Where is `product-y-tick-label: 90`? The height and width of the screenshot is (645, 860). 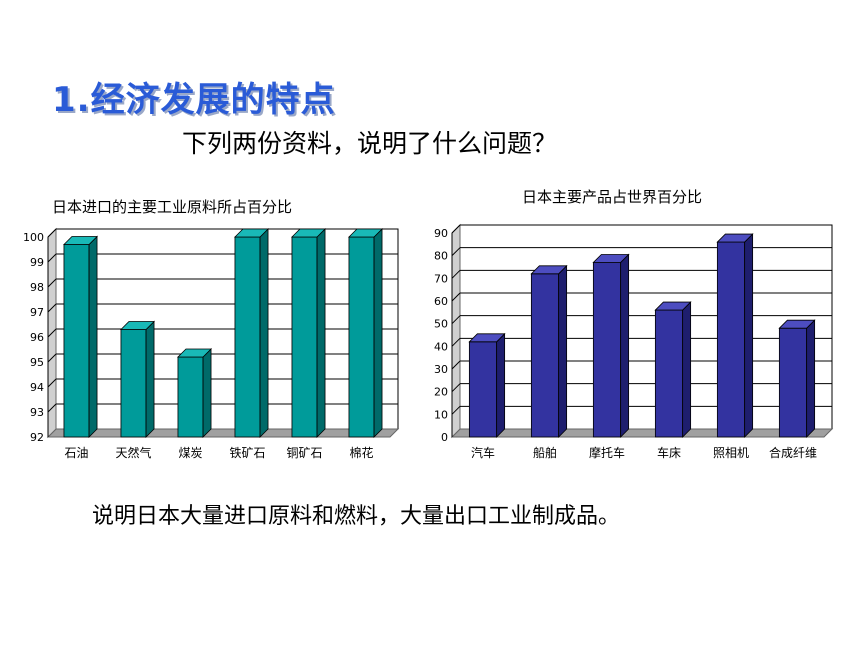
product-y-tick-label: 90 is located at coordinates (441, 233).